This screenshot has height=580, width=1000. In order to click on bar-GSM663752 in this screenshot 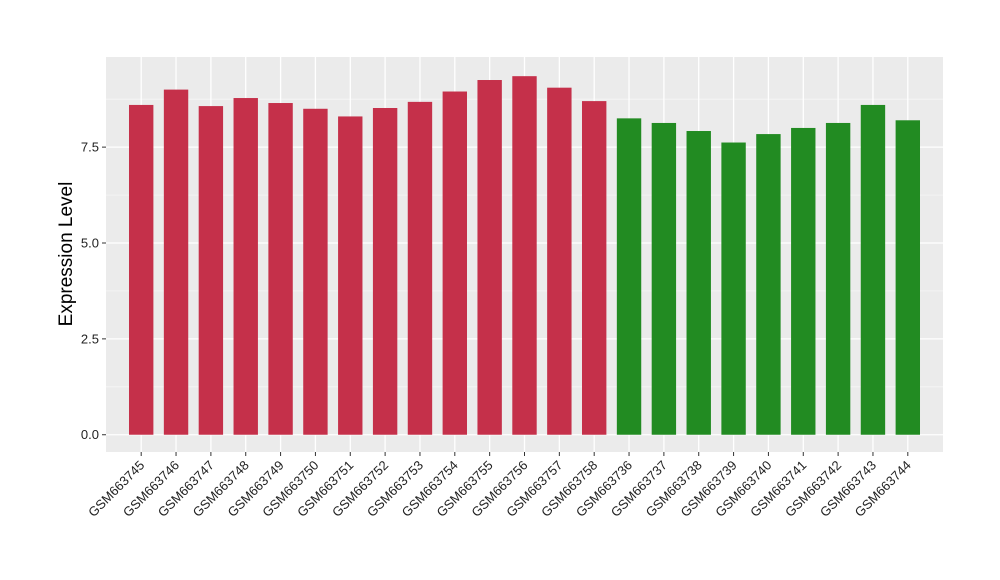, I will do `click(385, 271)`.